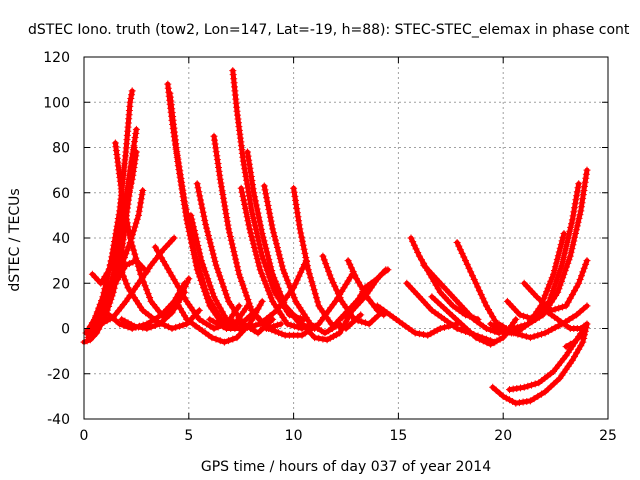  I want to click on series-line, so click(488, 288).